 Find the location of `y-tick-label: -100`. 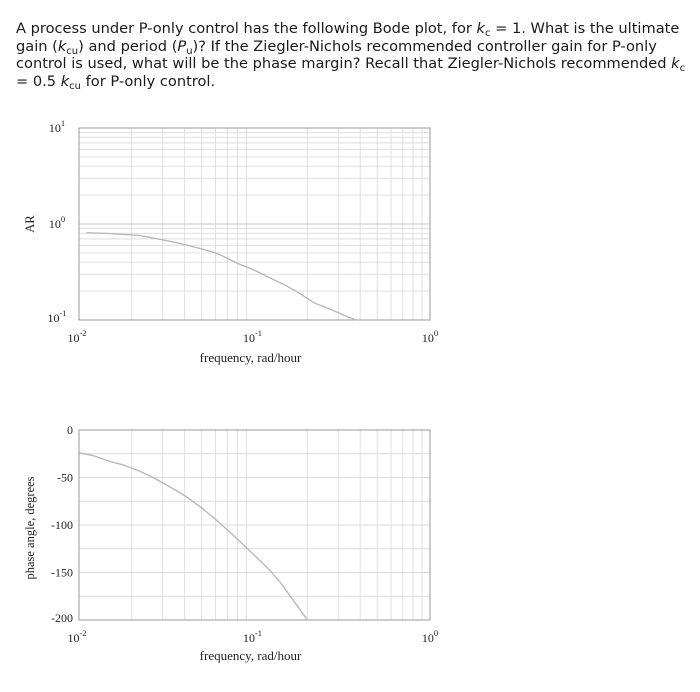

y-tick-label: -100 is located at coordinates (62, 525).